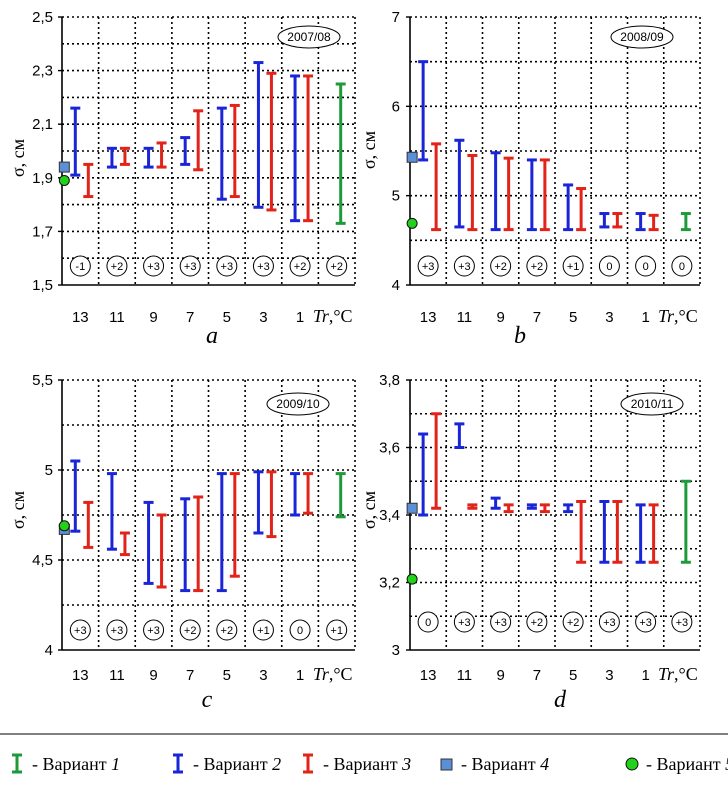  What do you see at coordinates (406, 764) in the screenshot?
I see `legend-label-number: 3` at bounding box center [406, 764].